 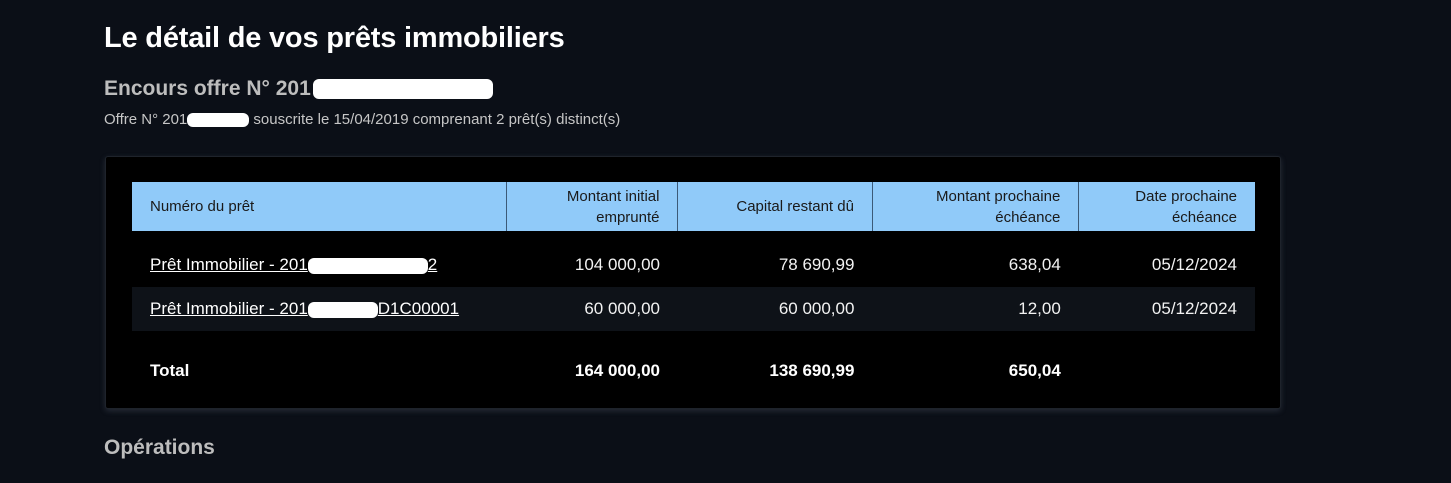 I want to click on total-next-date, so click(x=1167, y=364).